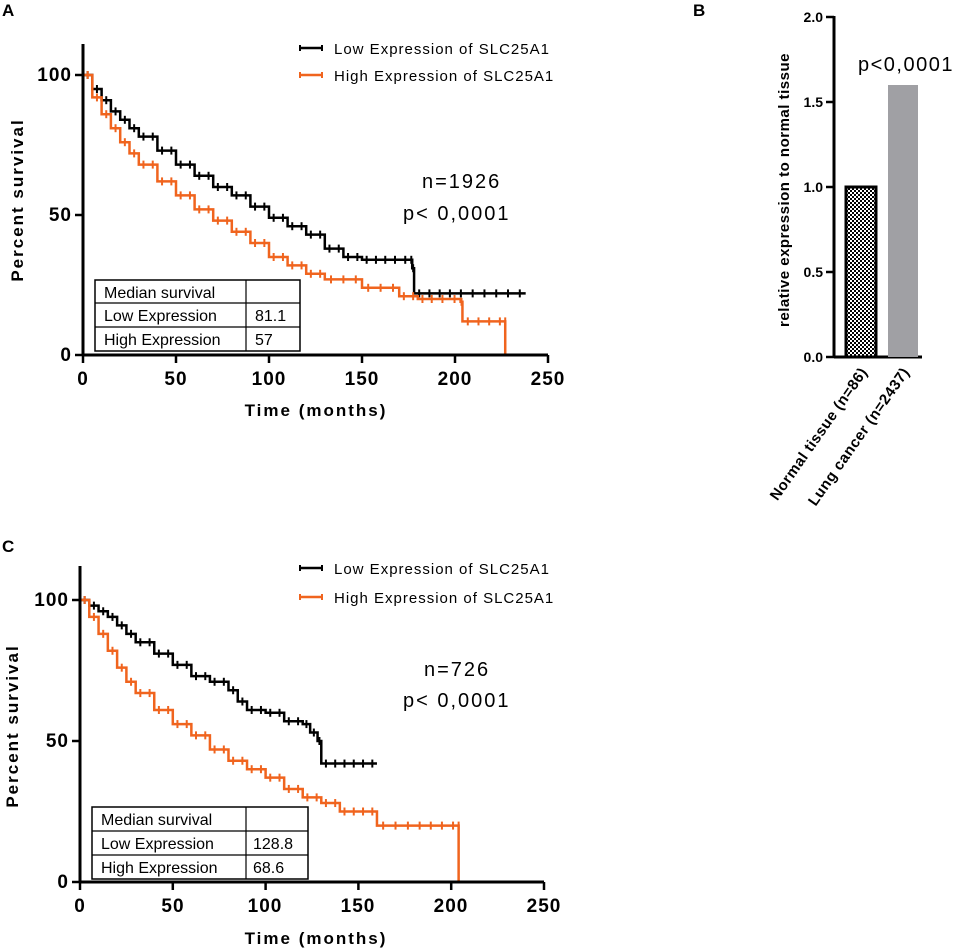 The image size is (965, 952). Describe the element at coordinates (12, 725) in the screenshot. I see `panel-c-y-title: Percent survival` at that location.